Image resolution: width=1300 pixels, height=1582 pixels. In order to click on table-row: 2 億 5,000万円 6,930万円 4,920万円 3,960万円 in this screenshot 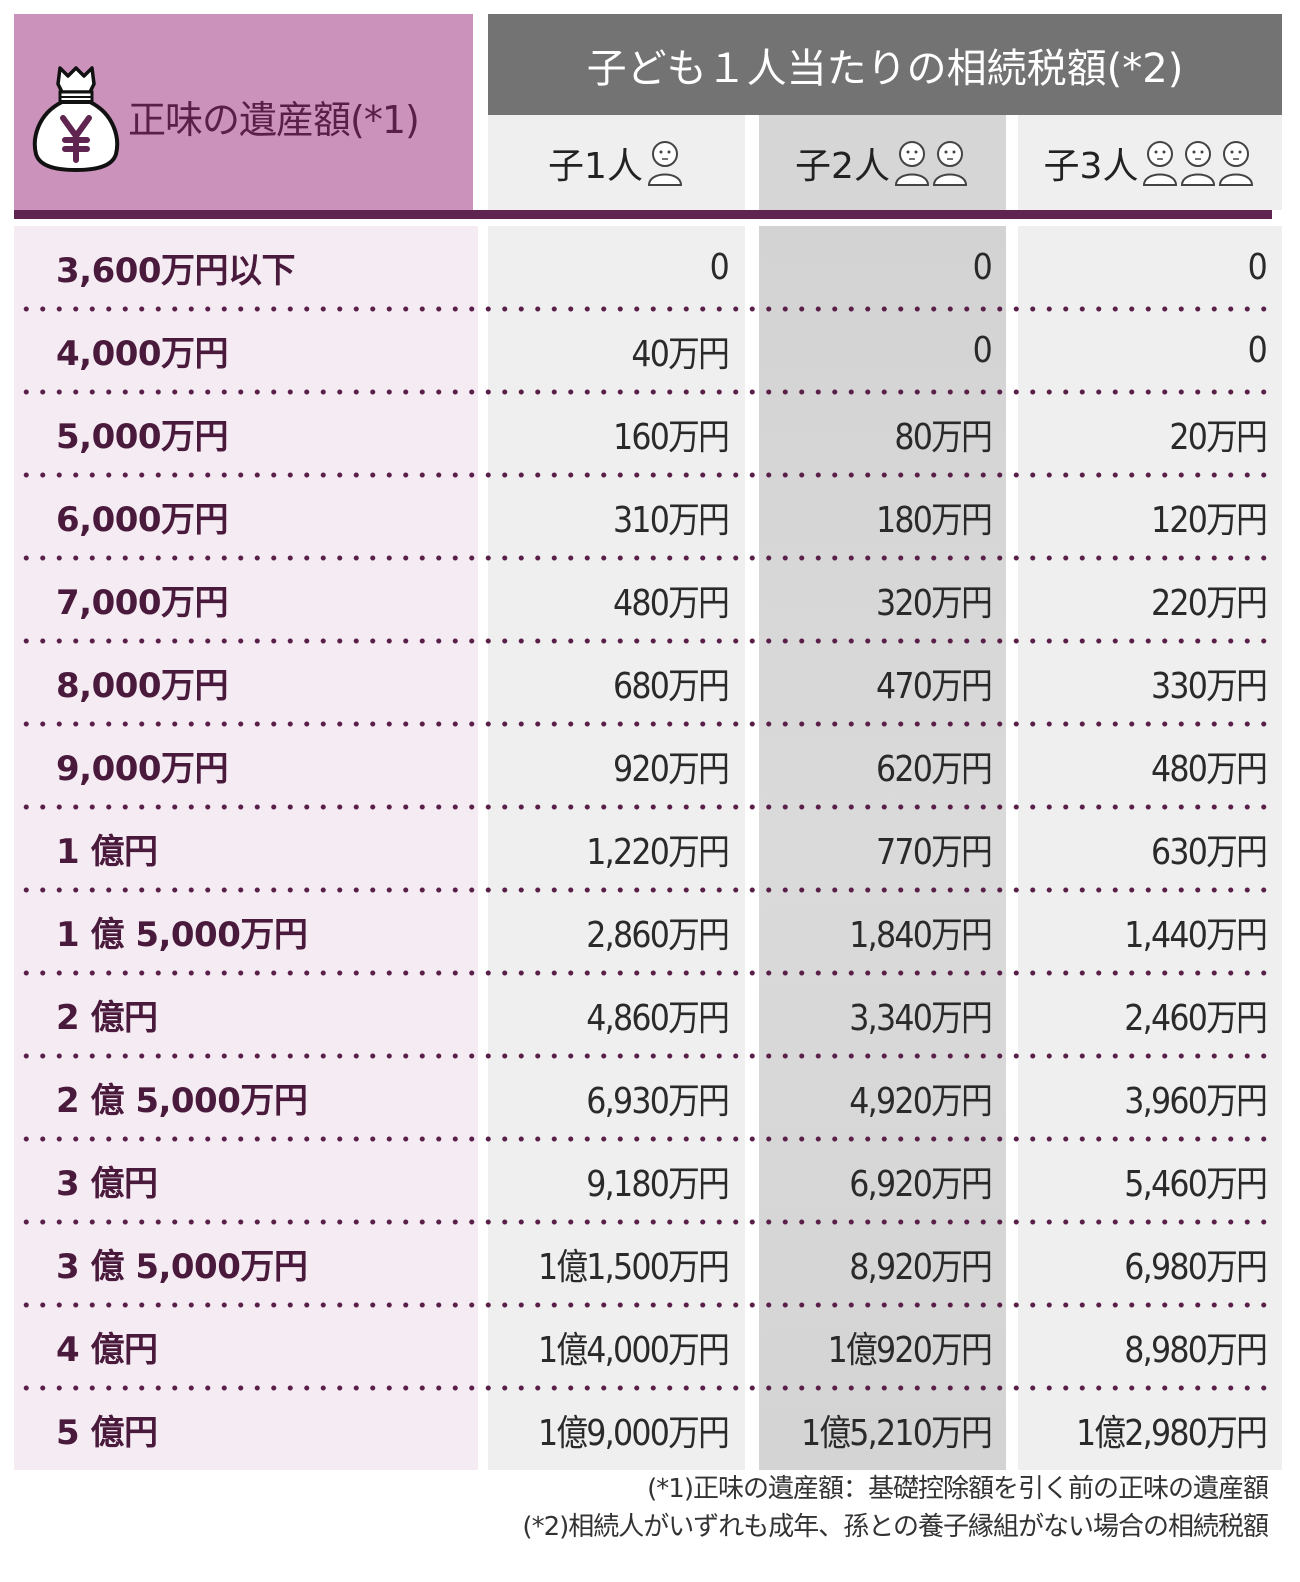, I will do `click(643, 1099)`.